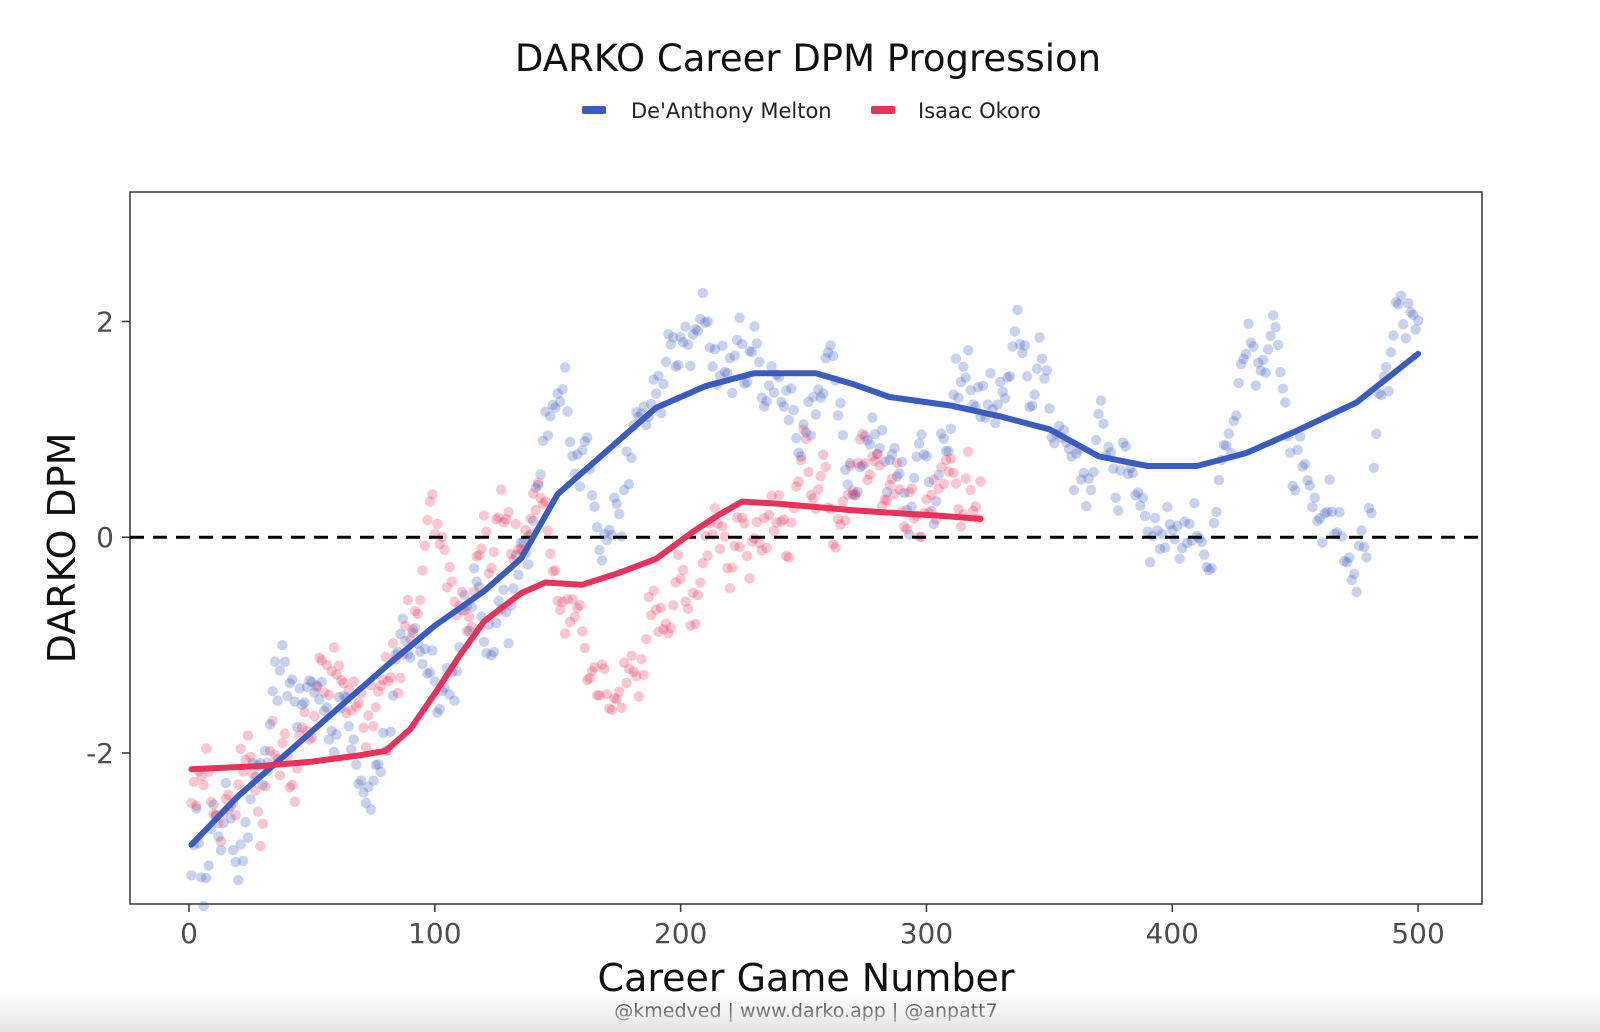  I want to click on legend: De'Anthony Melton Isaac Okoro, so click(811, 111).